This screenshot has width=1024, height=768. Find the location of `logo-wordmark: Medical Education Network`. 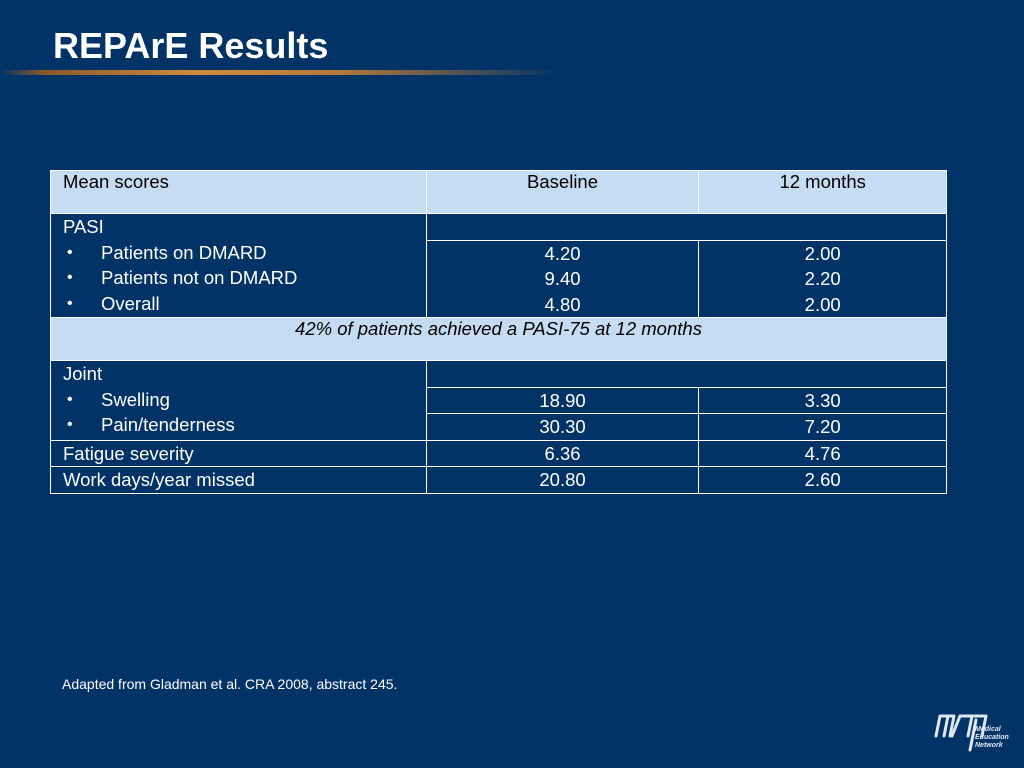

logo-wordmark: Medical Education Network is located at coordinates (992, 738).